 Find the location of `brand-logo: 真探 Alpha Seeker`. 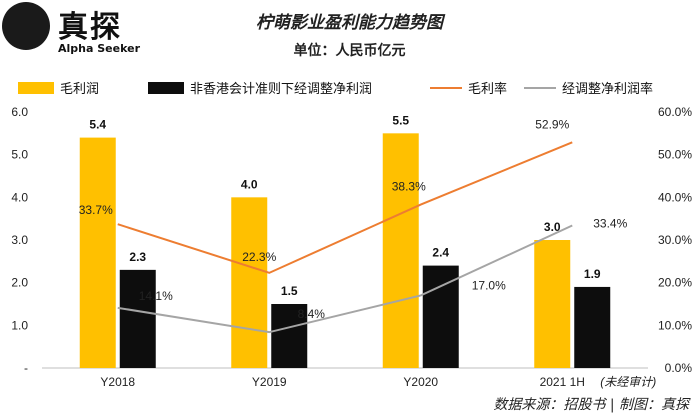

brand-logo: 真探 Alpha Seeker is located at coordinates (80, 31).